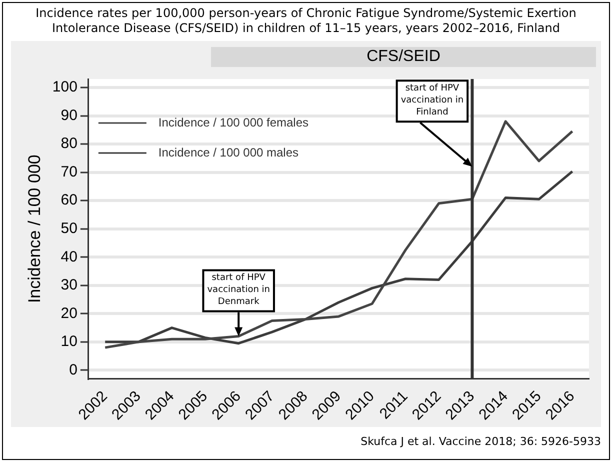  I want to click on y-tick-label: 100, so click(65, 87).